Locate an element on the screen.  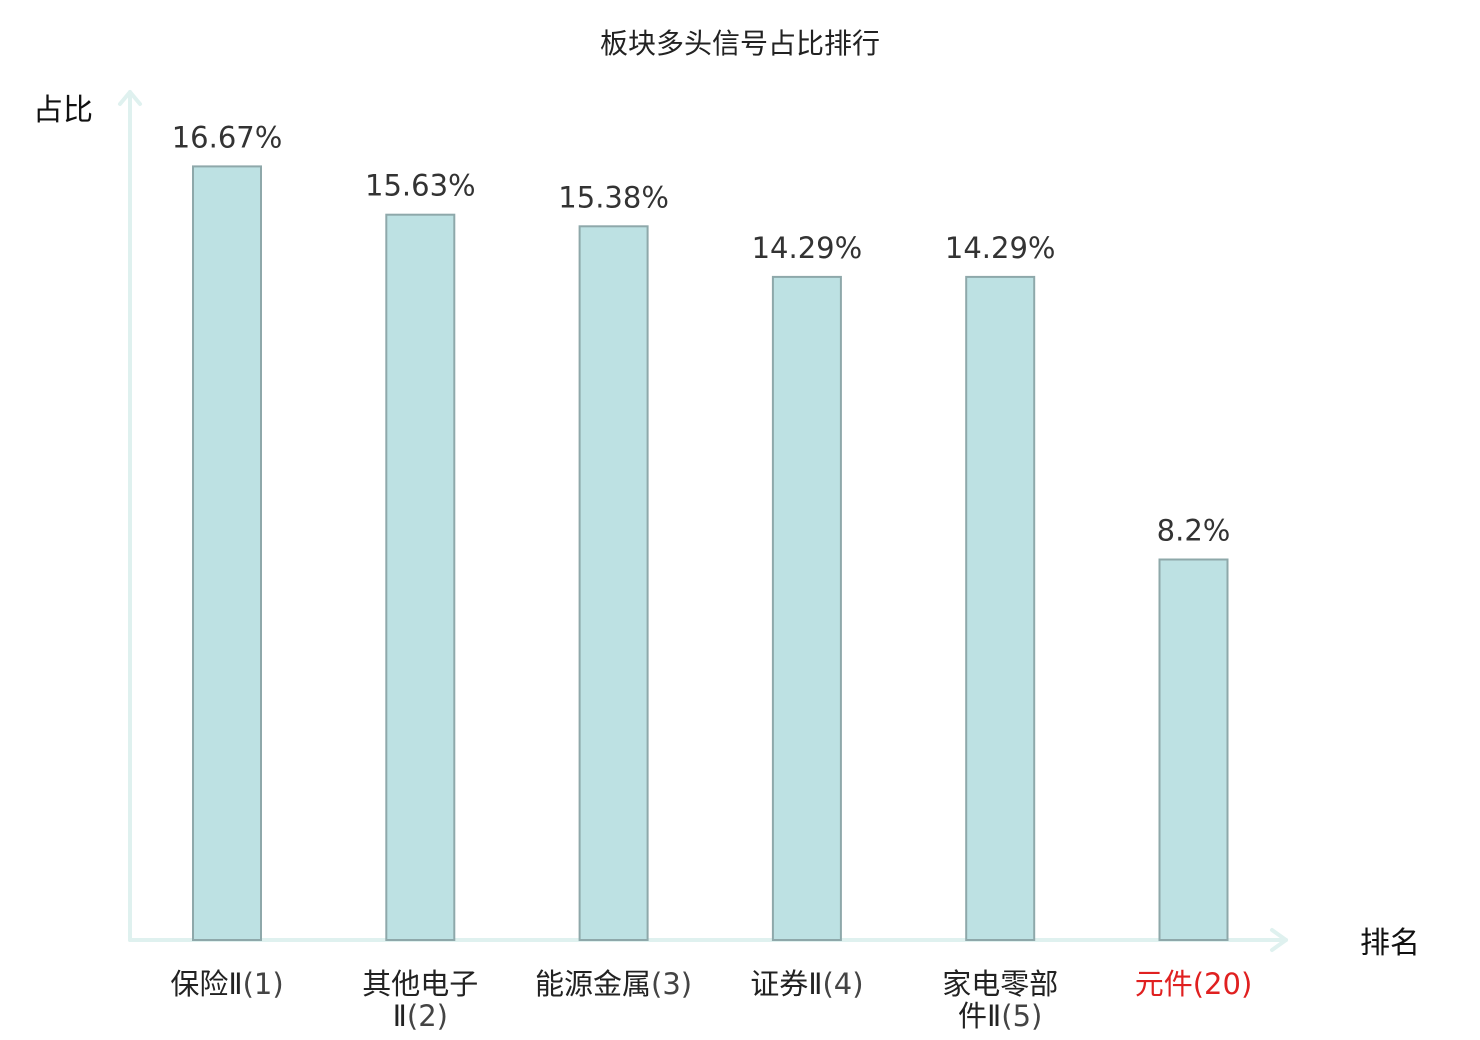
data-label: 15.63% is located at coordinates (420, 186).